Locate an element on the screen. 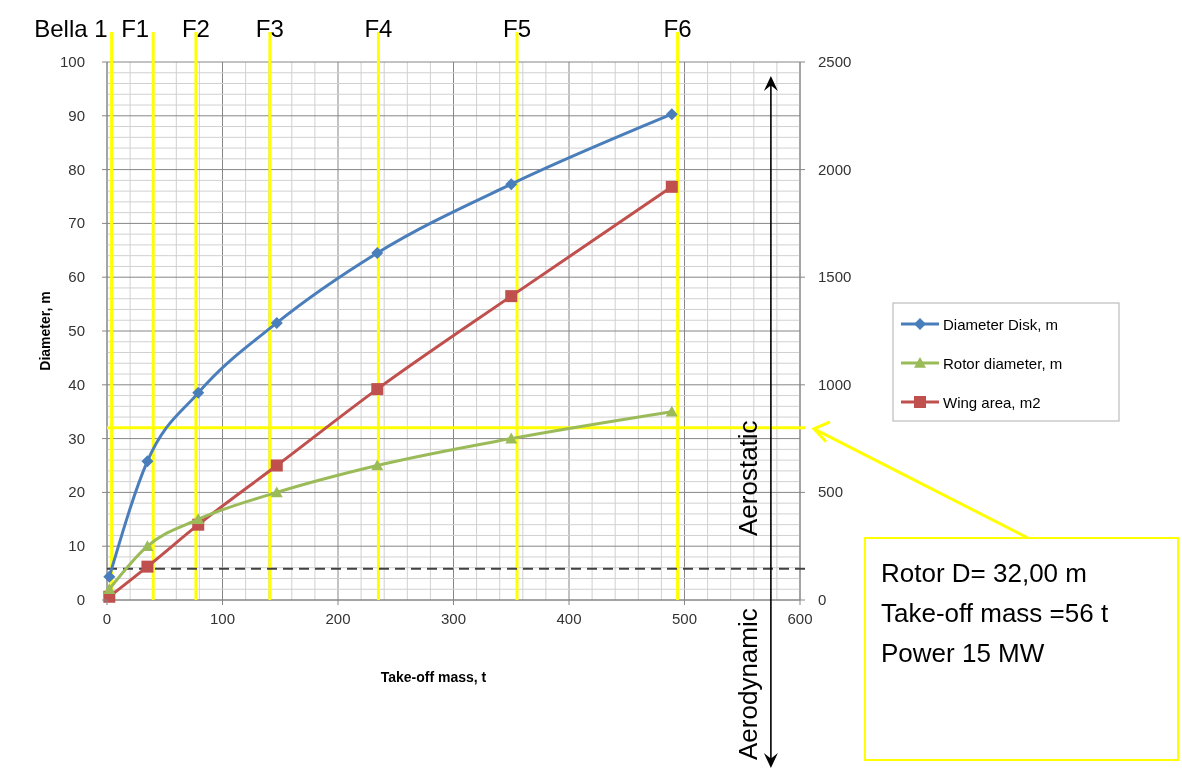 The height and width of the screenshot is (771, 1182). y-axis-title: Diameter, m is located at coordinates (45, 331).